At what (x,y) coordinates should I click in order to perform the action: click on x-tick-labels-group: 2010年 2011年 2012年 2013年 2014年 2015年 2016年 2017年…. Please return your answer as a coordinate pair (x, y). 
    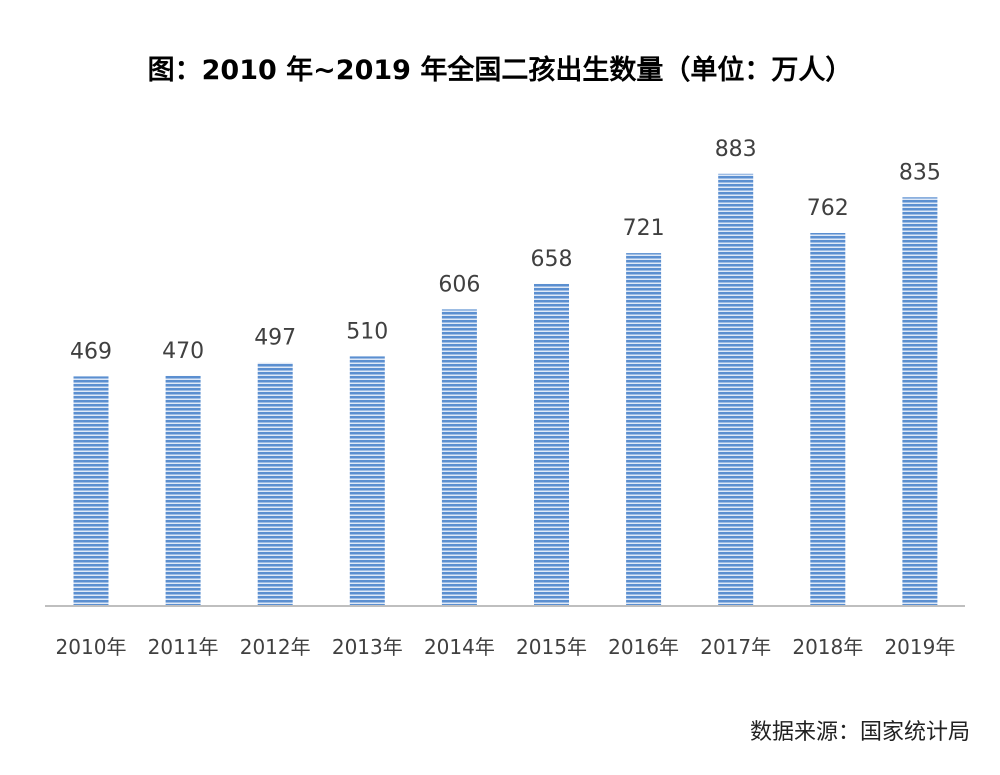
    Looking at the image, I should click on (506, 647).